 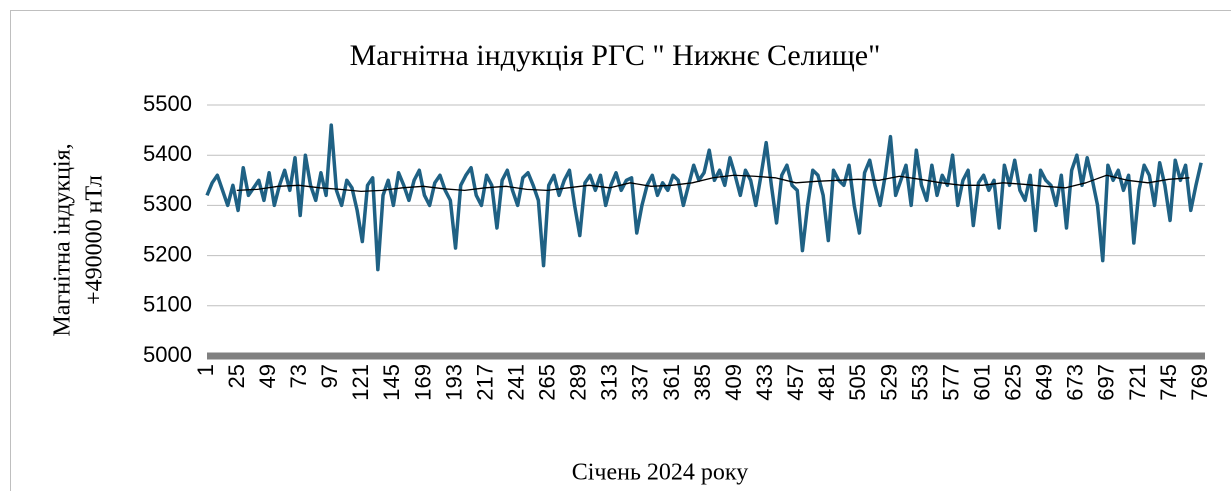 What do you see at coordinates (702, 382) in the screenshot?
I see `x-tick-label: 385` at bounding box center [702, 382].